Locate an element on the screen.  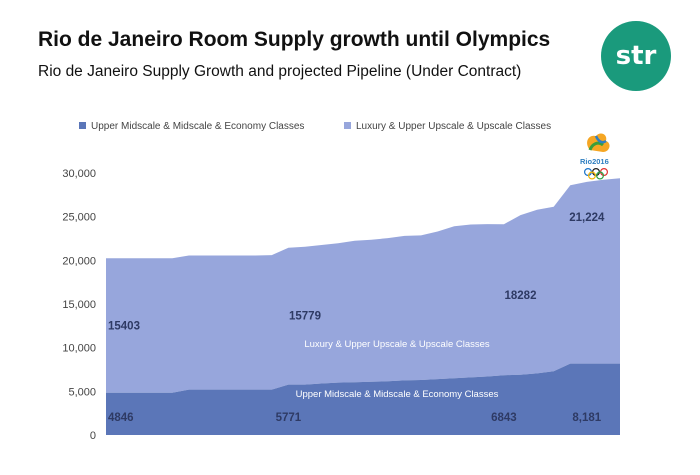
y-tick-label: 20,000 is located at coordinates (79, 261).